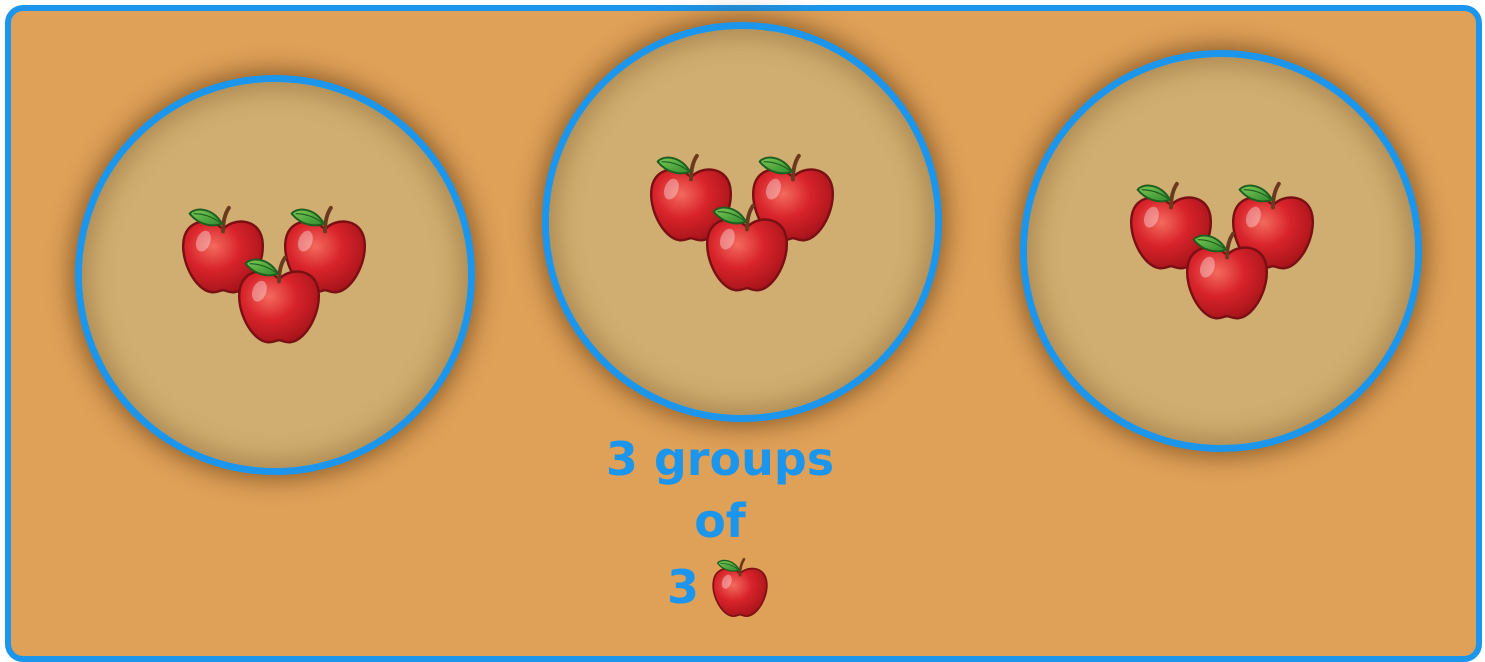 This screenshot has height=662, width=1485. I want to click on caption-line-of: of, so click(720, 521).